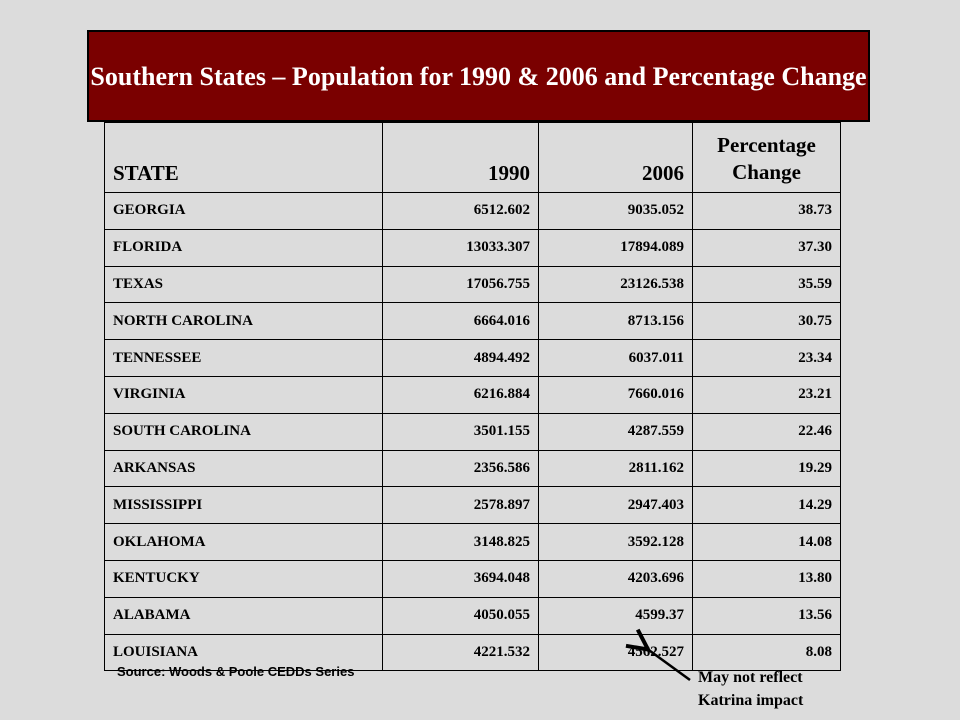  What do you see at coordinates (243, 157) in the screenshot?
I see `header-state: STATE` at bounding box center [243, 157].